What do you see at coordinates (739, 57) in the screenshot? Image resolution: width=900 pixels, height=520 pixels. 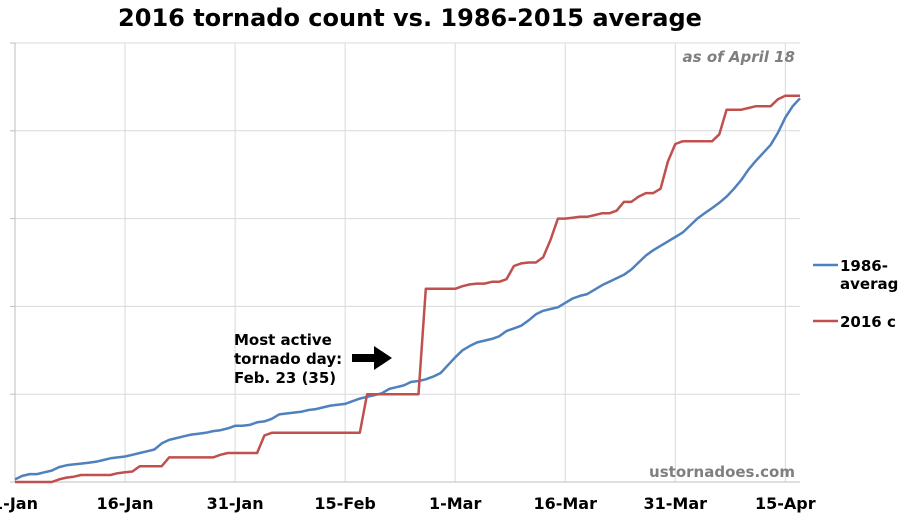 I see `as-of-note: as of April 18` at bounding box center [739, 57].